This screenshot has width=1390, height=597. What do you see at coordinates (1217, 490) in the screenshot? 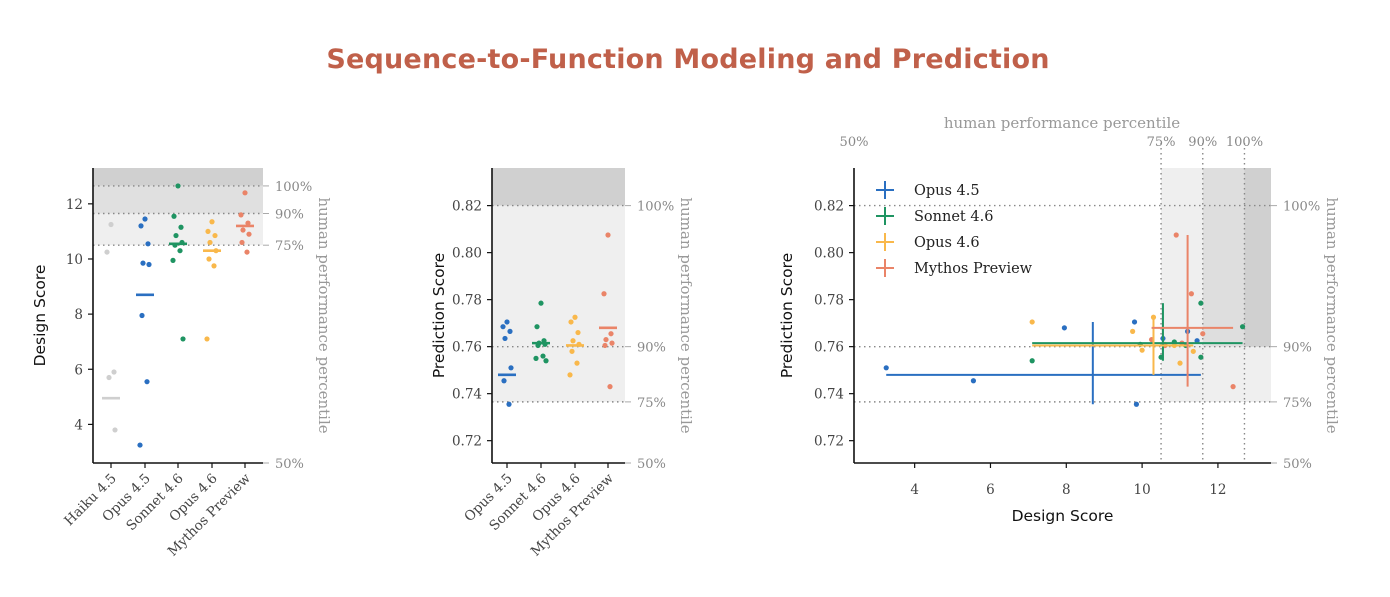
I see `panel3-xtick-label: 12` at bounding box center [1217, 490].